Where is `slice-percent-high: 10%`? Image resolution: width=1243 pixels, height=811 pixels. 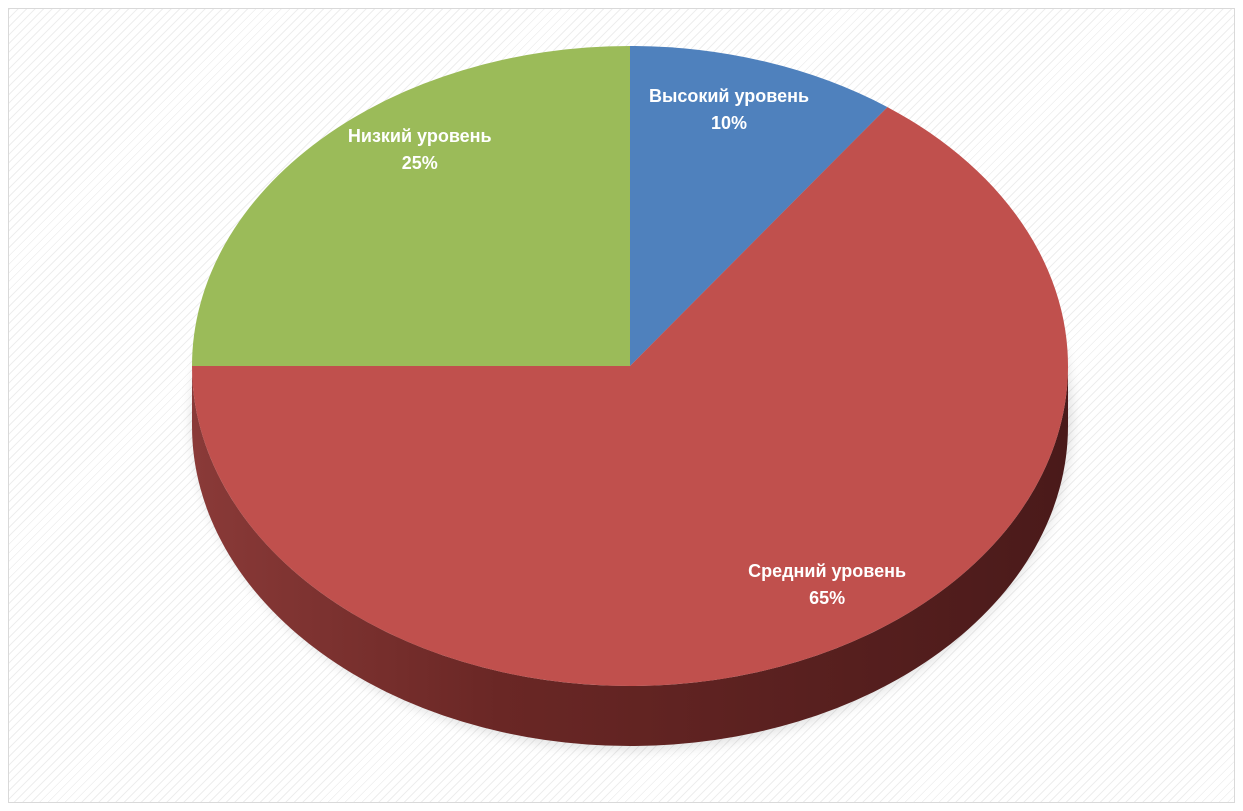 slice-percent-high: 10% is located at coordinates (729, 123).